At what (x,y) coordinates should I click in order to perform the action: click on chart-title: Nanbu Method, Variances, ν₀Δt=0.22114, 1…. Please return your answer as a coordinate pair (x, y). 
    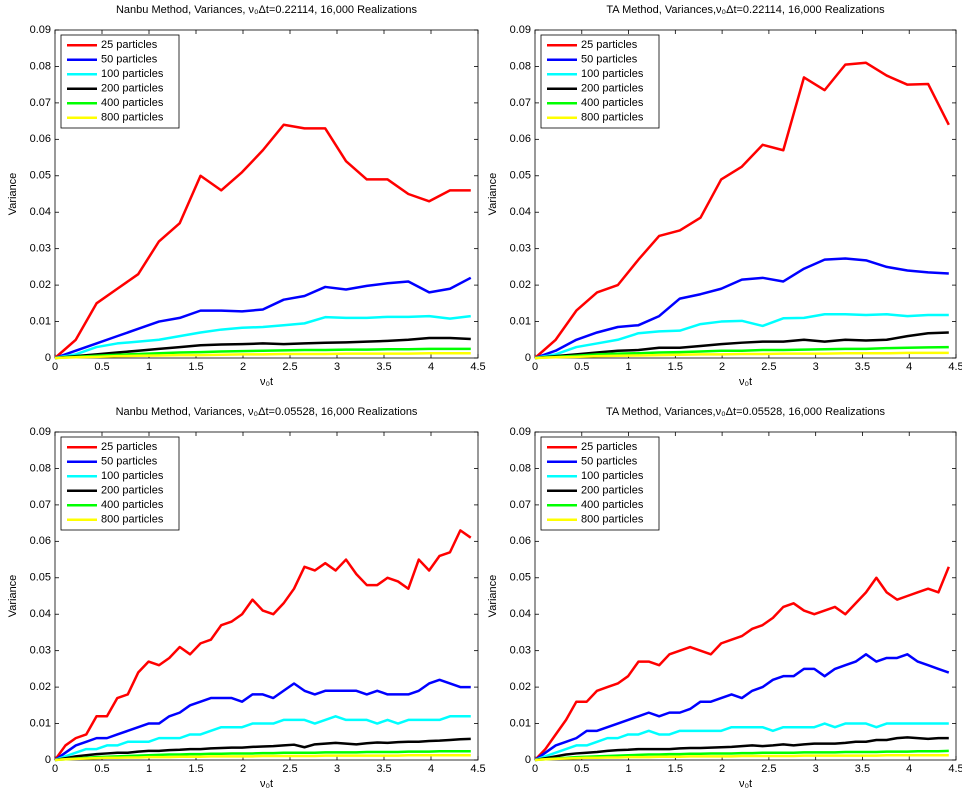
    Looking at the image, I should click on (267, 10).